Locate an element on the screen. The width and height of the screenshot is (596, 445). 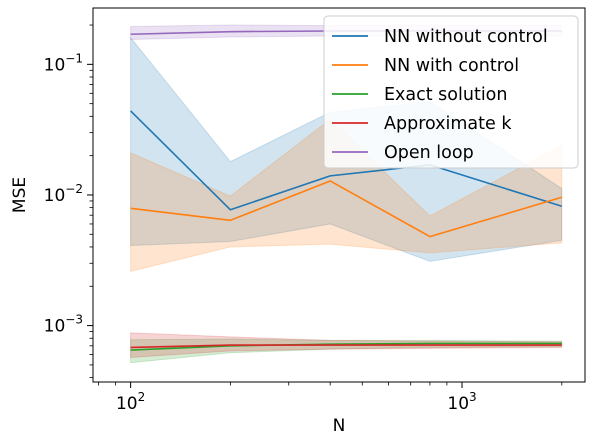
y-tick-label: 10⁻³ is located at coordinates (63, 325).